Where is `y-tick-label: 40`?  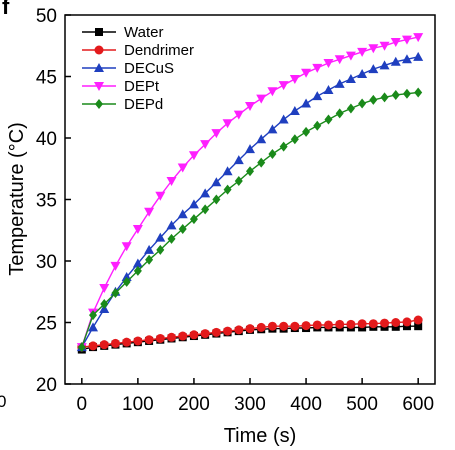 y-tick-label: 40 is located at coordinates (46, 139).